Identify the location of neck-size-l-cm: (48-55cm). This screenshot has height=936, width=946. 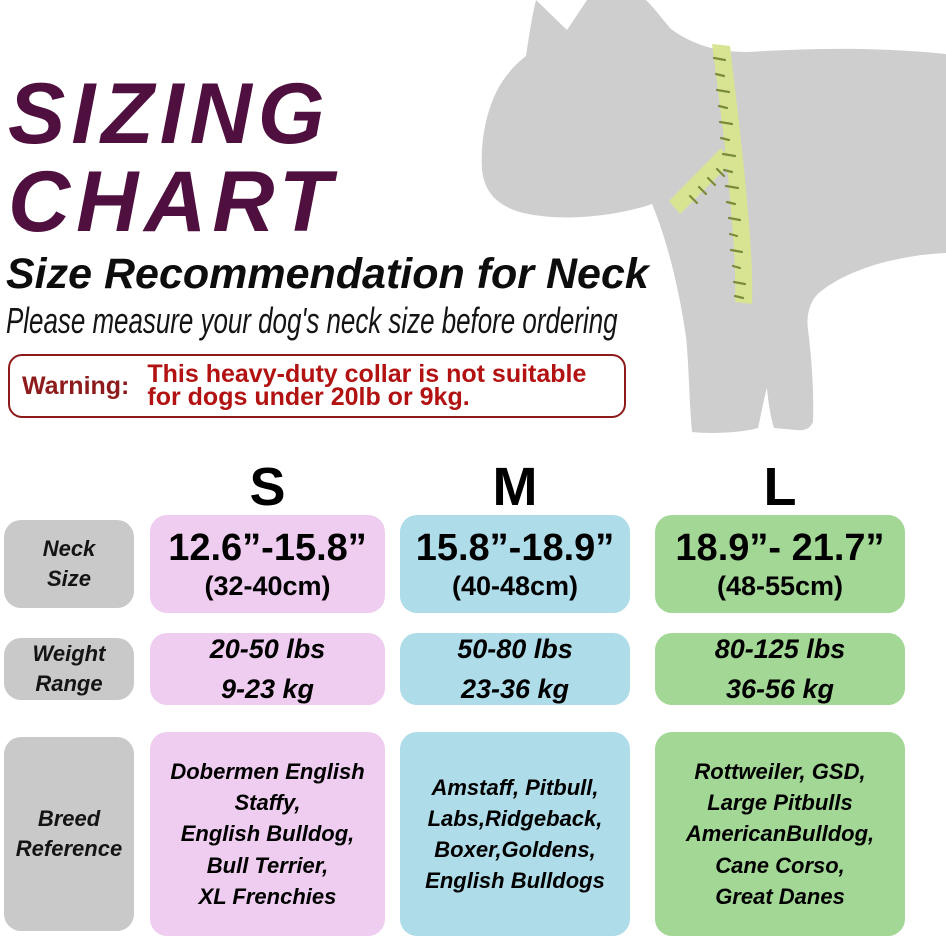
(780, 585).